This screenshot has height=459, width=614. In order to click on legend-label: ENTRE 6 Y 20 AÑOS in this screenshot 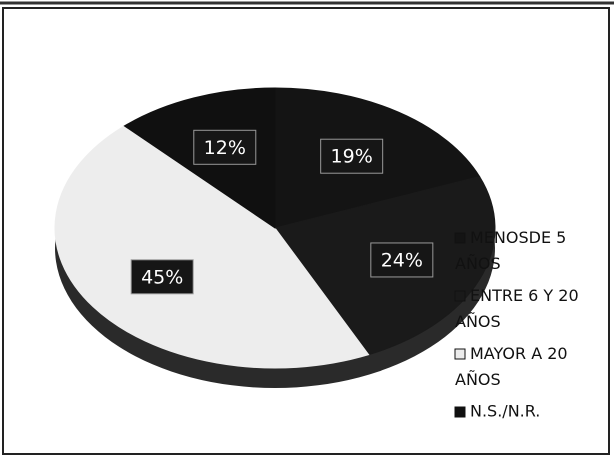, I will do `click(517, 308)`.